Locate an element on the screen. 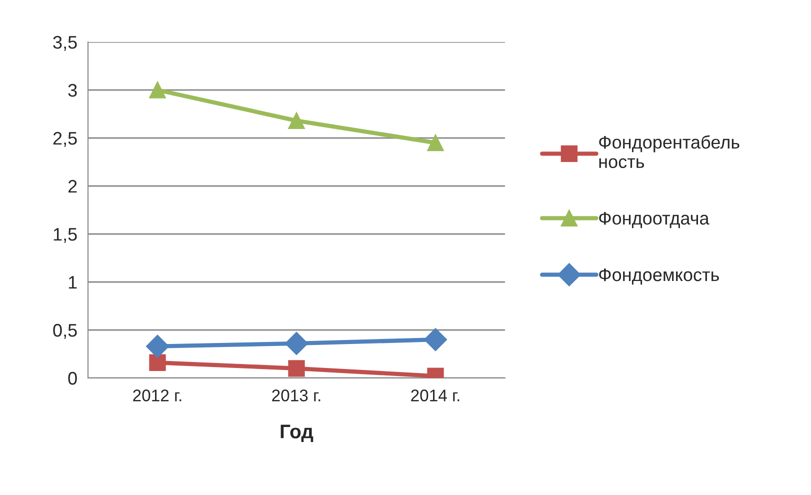  x-axis-title: Год is located at coordinates (297, 433).